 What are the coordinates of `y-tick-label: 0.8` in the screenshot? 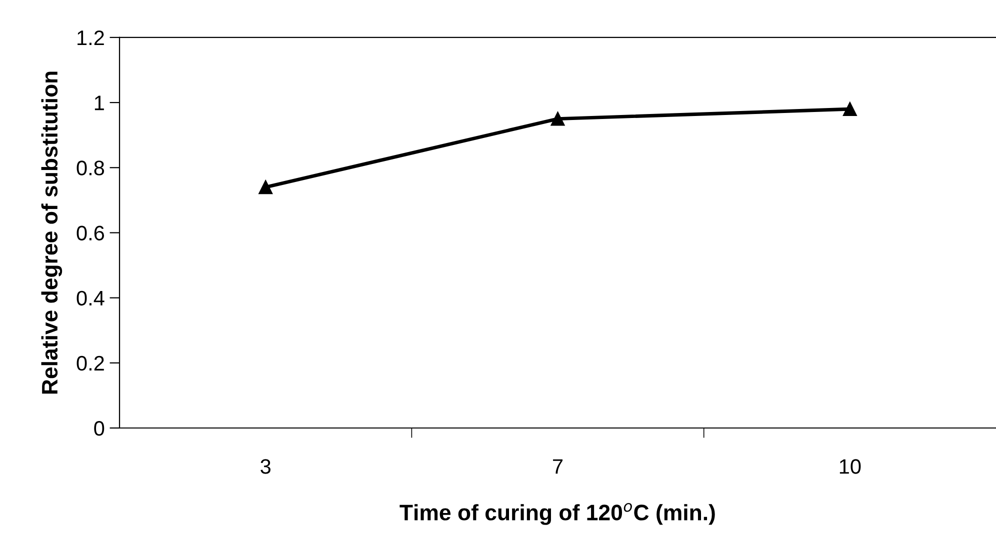 It's located at (90, 168).